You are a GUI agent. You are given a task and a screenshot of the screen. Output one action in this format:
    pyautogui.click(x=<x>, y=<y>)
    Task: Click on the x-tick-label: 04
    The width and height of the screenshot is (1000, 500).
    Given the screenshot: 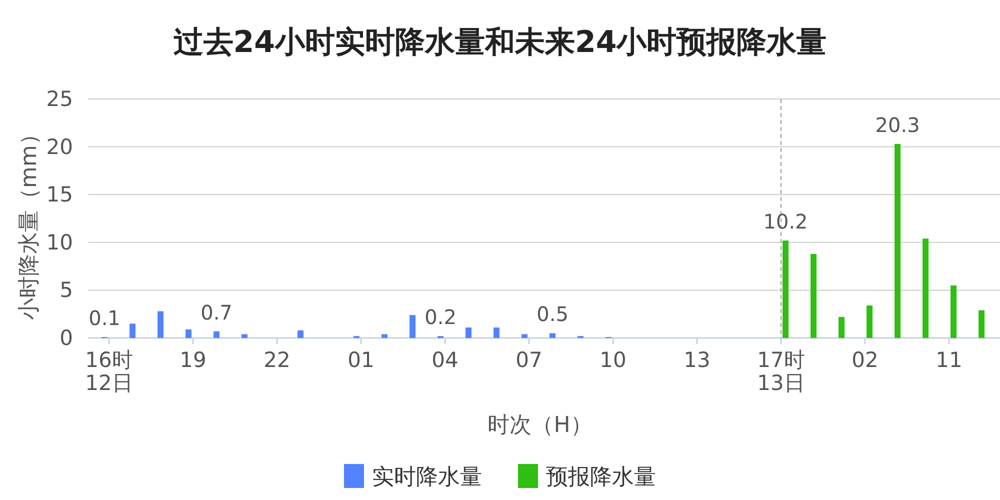 What is the action you would take?
    pyautogui.click(x=445, y=360)
    